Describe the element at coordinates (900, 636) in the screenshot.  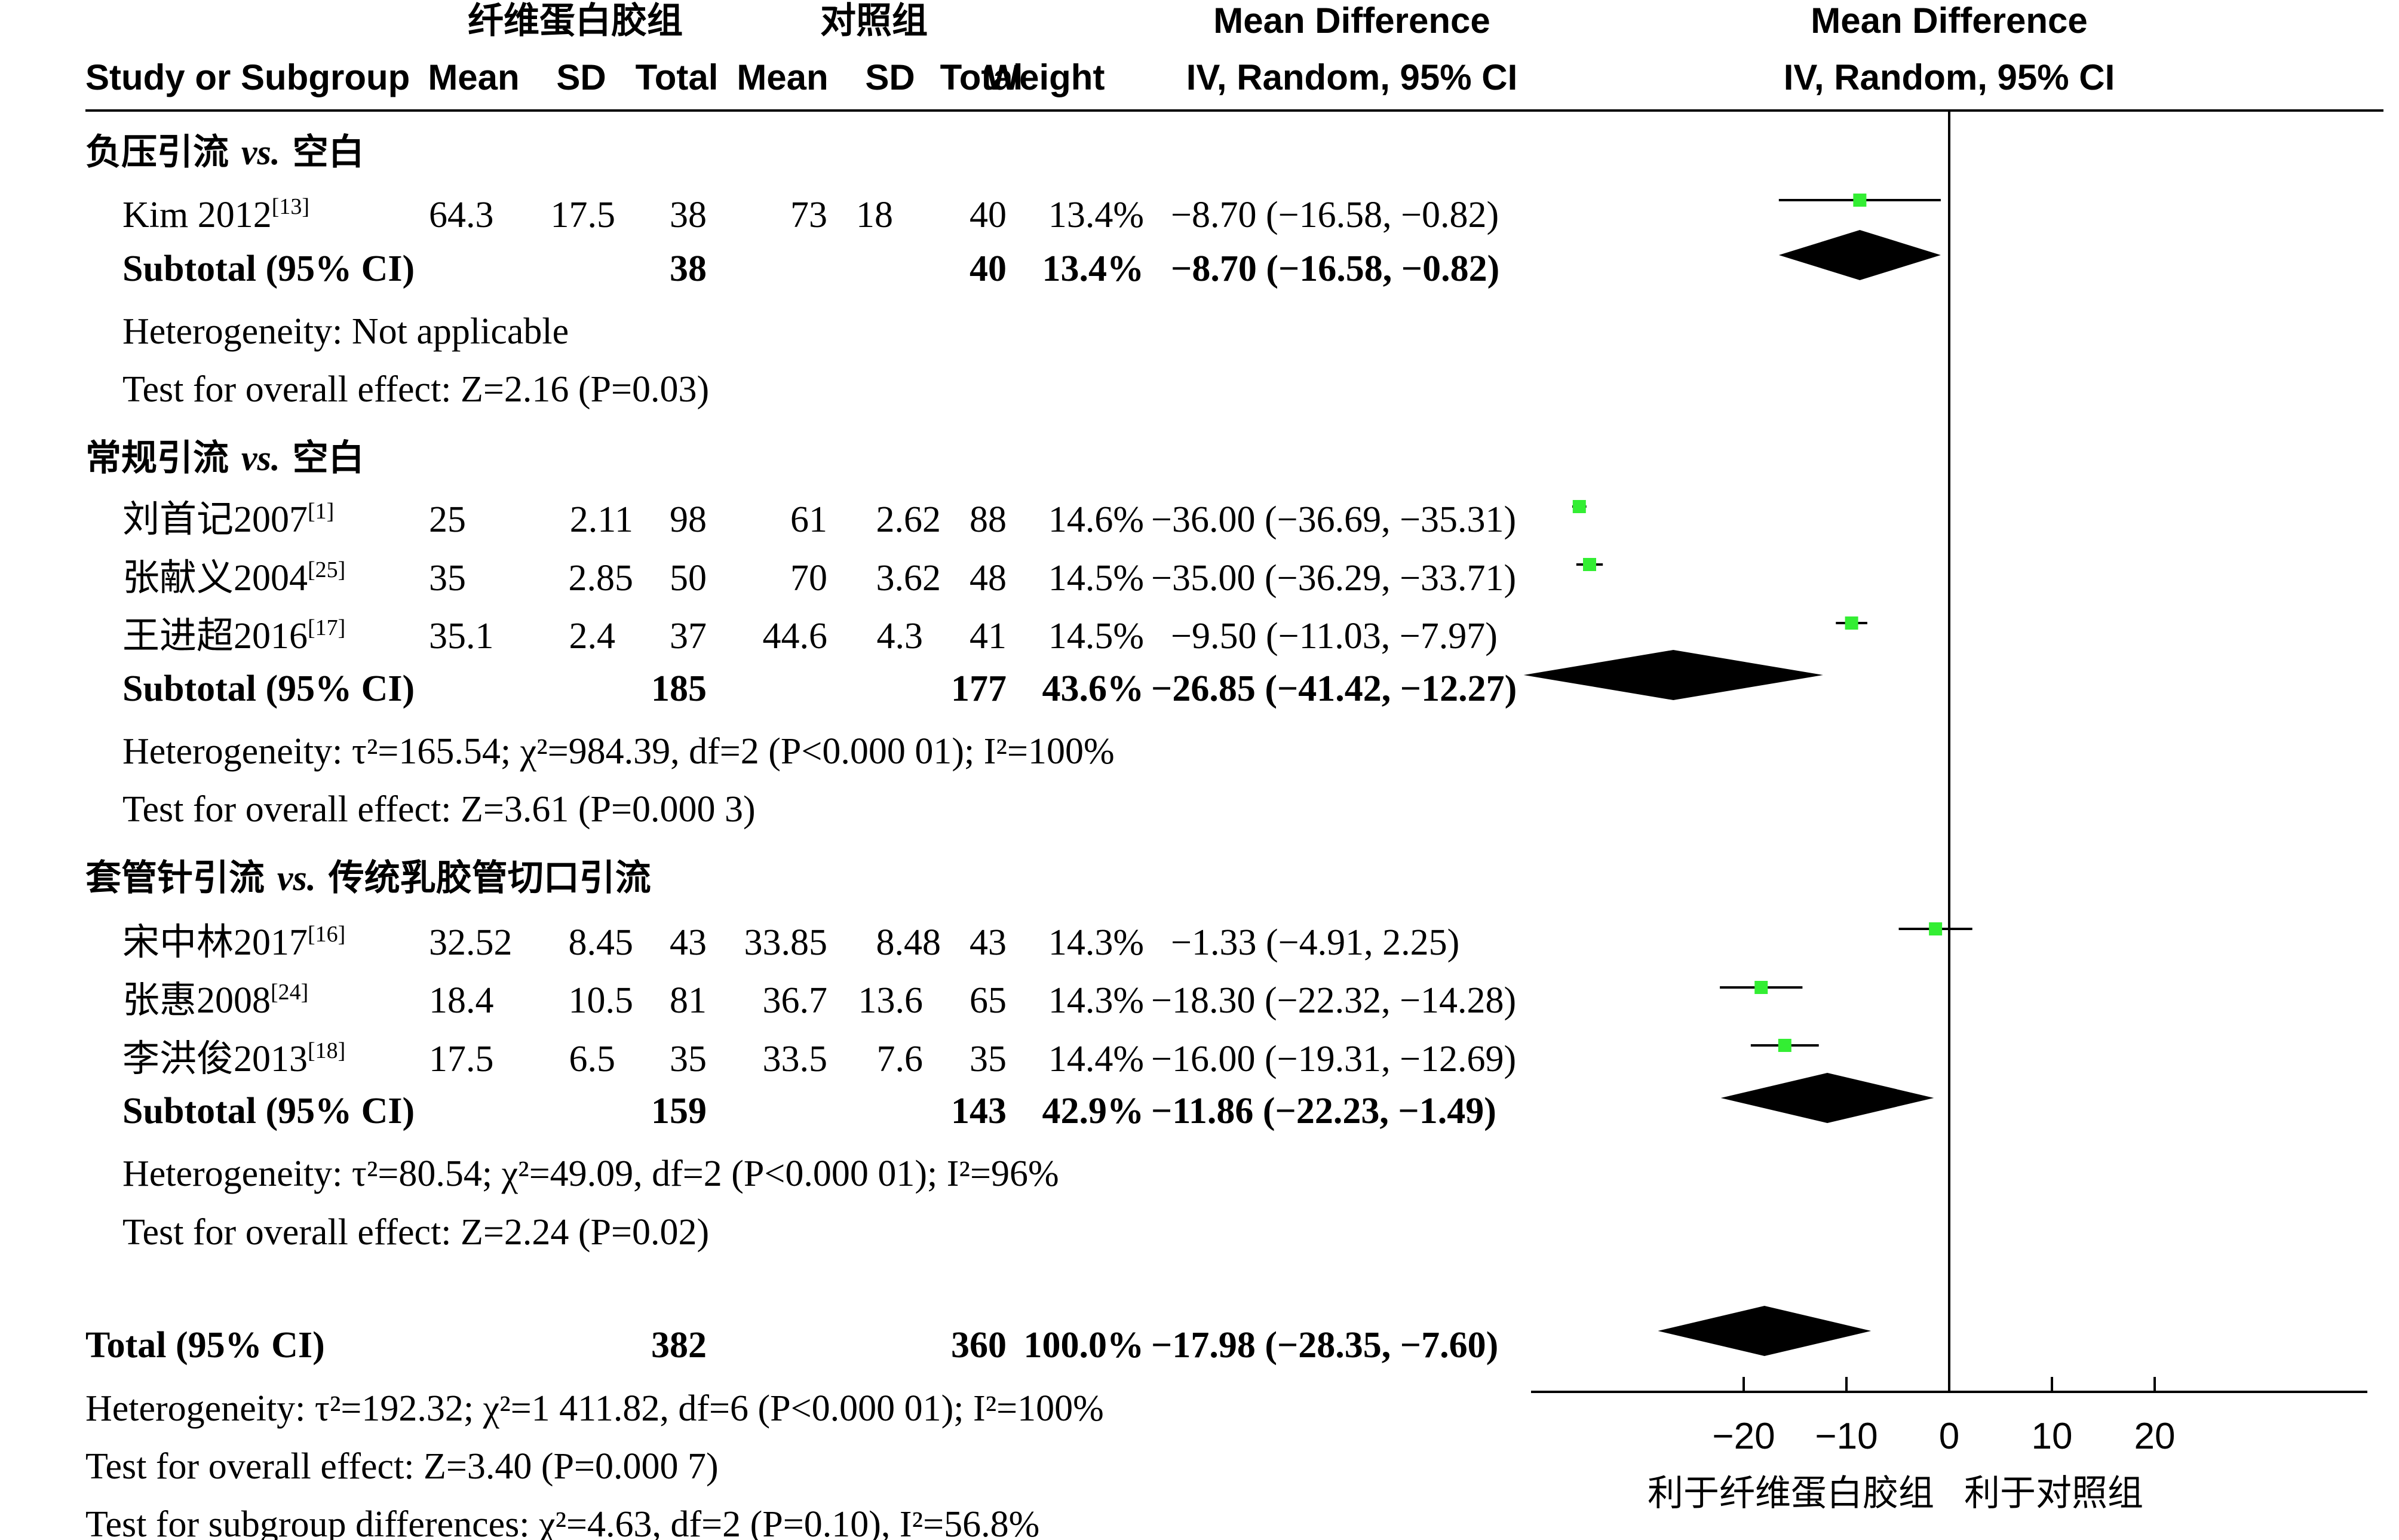
I see `svg-text: 4.3` at that location.